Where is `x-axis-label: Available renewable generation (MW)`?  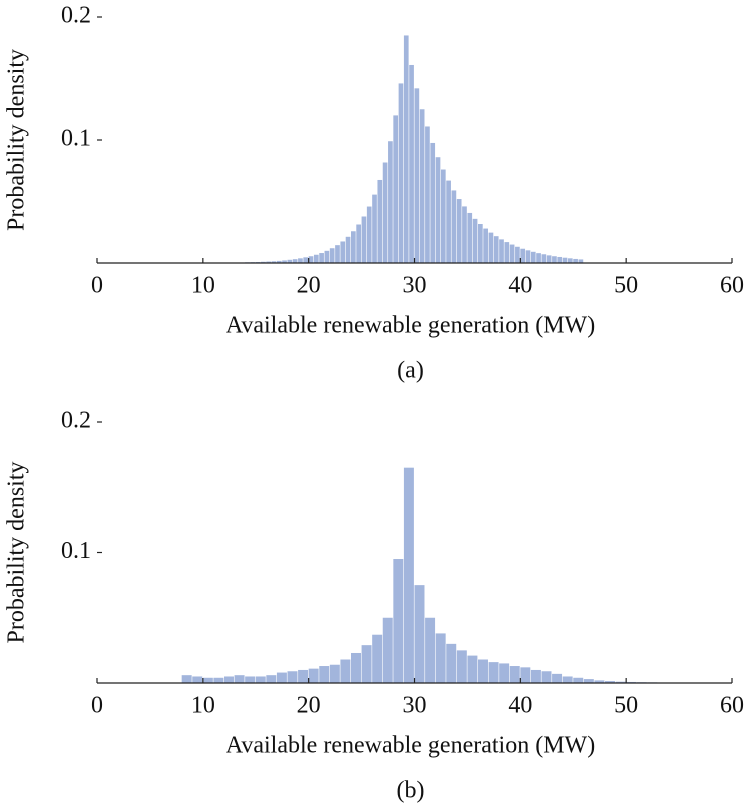 x-axis-label: Available renewable generation (MW) is located at coordinates (410, 746).